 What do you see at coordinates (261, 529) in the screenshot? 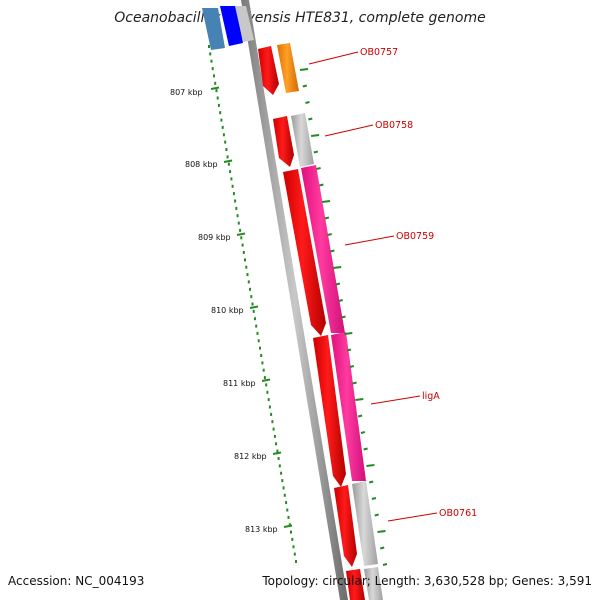
I see `scale-label: 813 kbp` at bounding box center [261, 529].